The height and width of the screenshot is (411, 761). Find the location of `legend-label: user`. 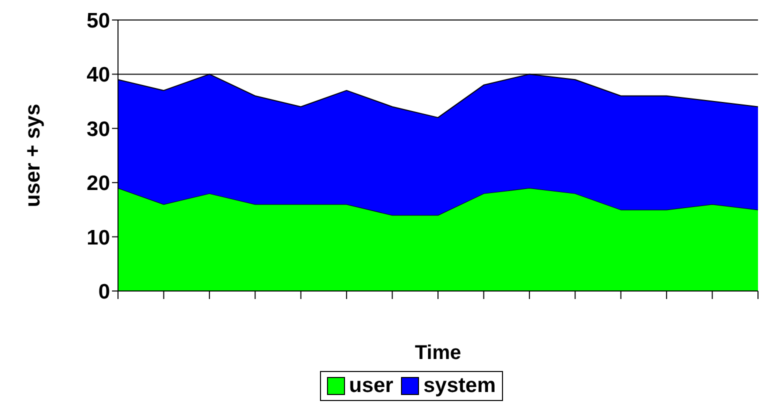

legend-label: user is located at coordinates (371, 386).